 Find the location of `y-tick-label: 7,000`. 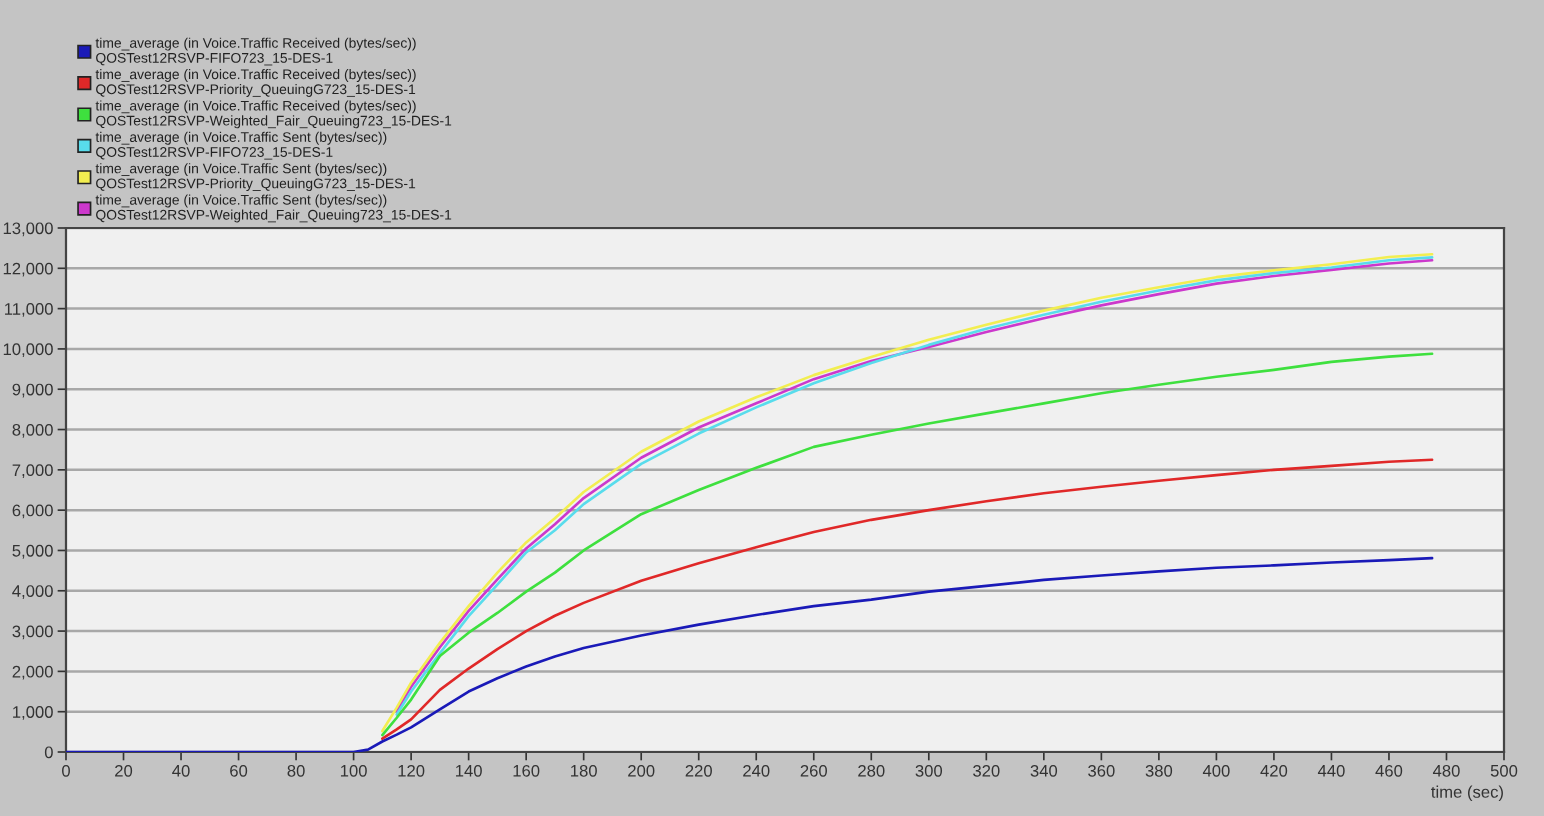

y-tick-label: 7,000 is located at coordinates (32, 471).